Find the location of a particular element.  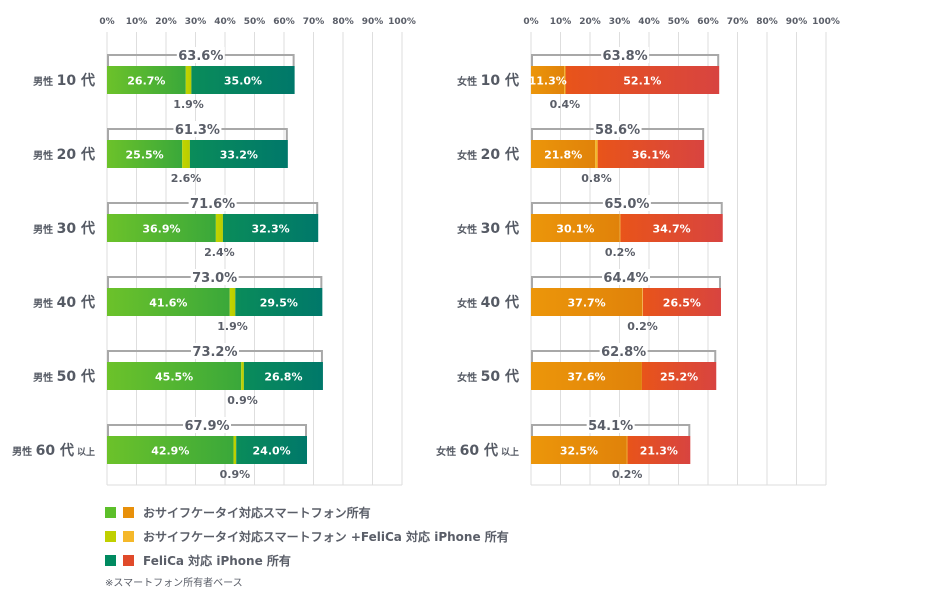

category-age: 50 代 is located at coordinates (500, 376).